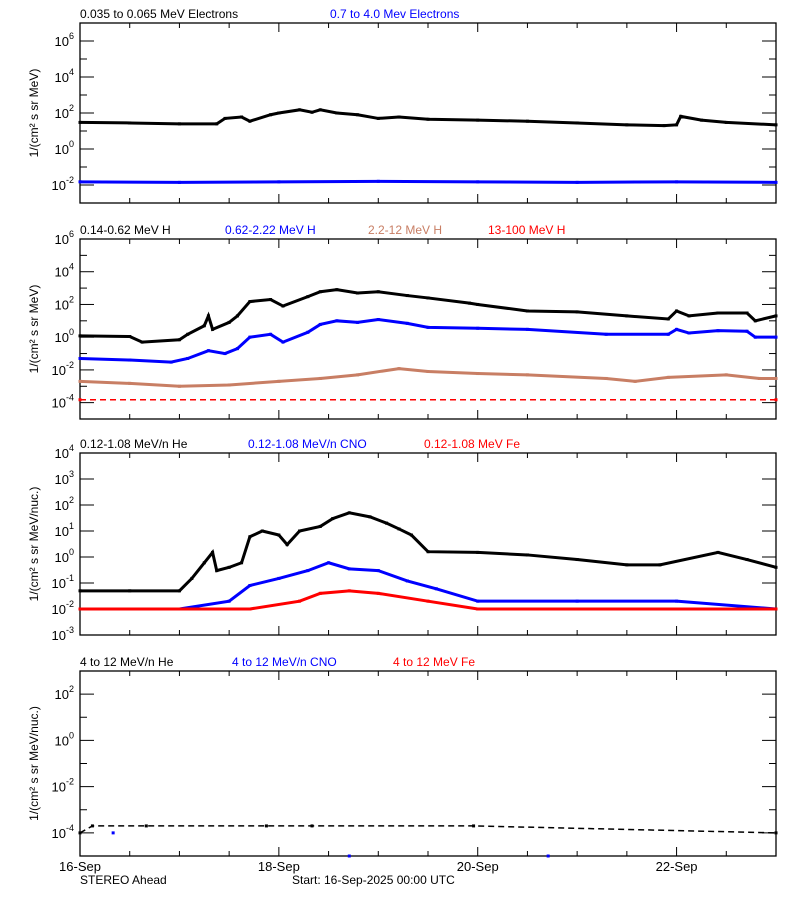 The image size is (800, 900). I want to click on legend-entry: 4 to 12 MeV/n CNO, so click(284, 662).